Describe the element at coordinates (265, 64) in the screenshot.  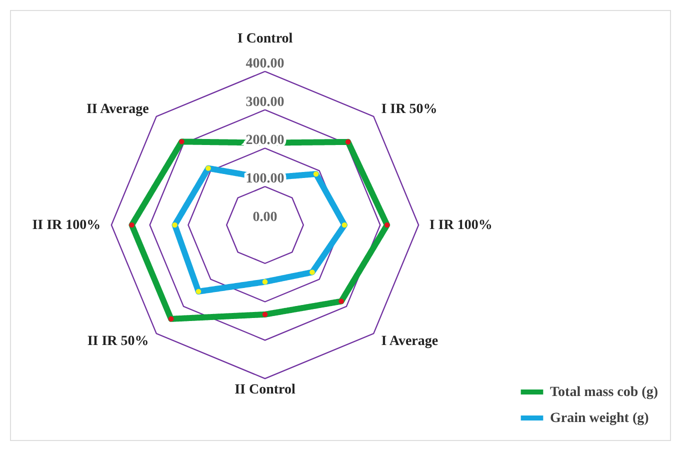
I see `y-tick-label: 400.00` at that location.